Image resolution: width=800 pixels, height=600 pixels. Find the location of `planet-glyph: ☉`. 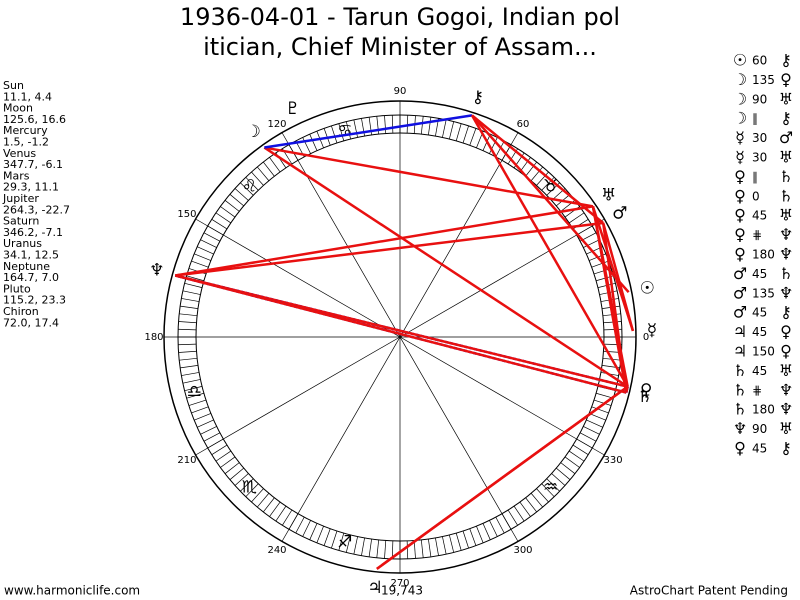

planet-glyph: ☉ is located at coordinates (647, 288).